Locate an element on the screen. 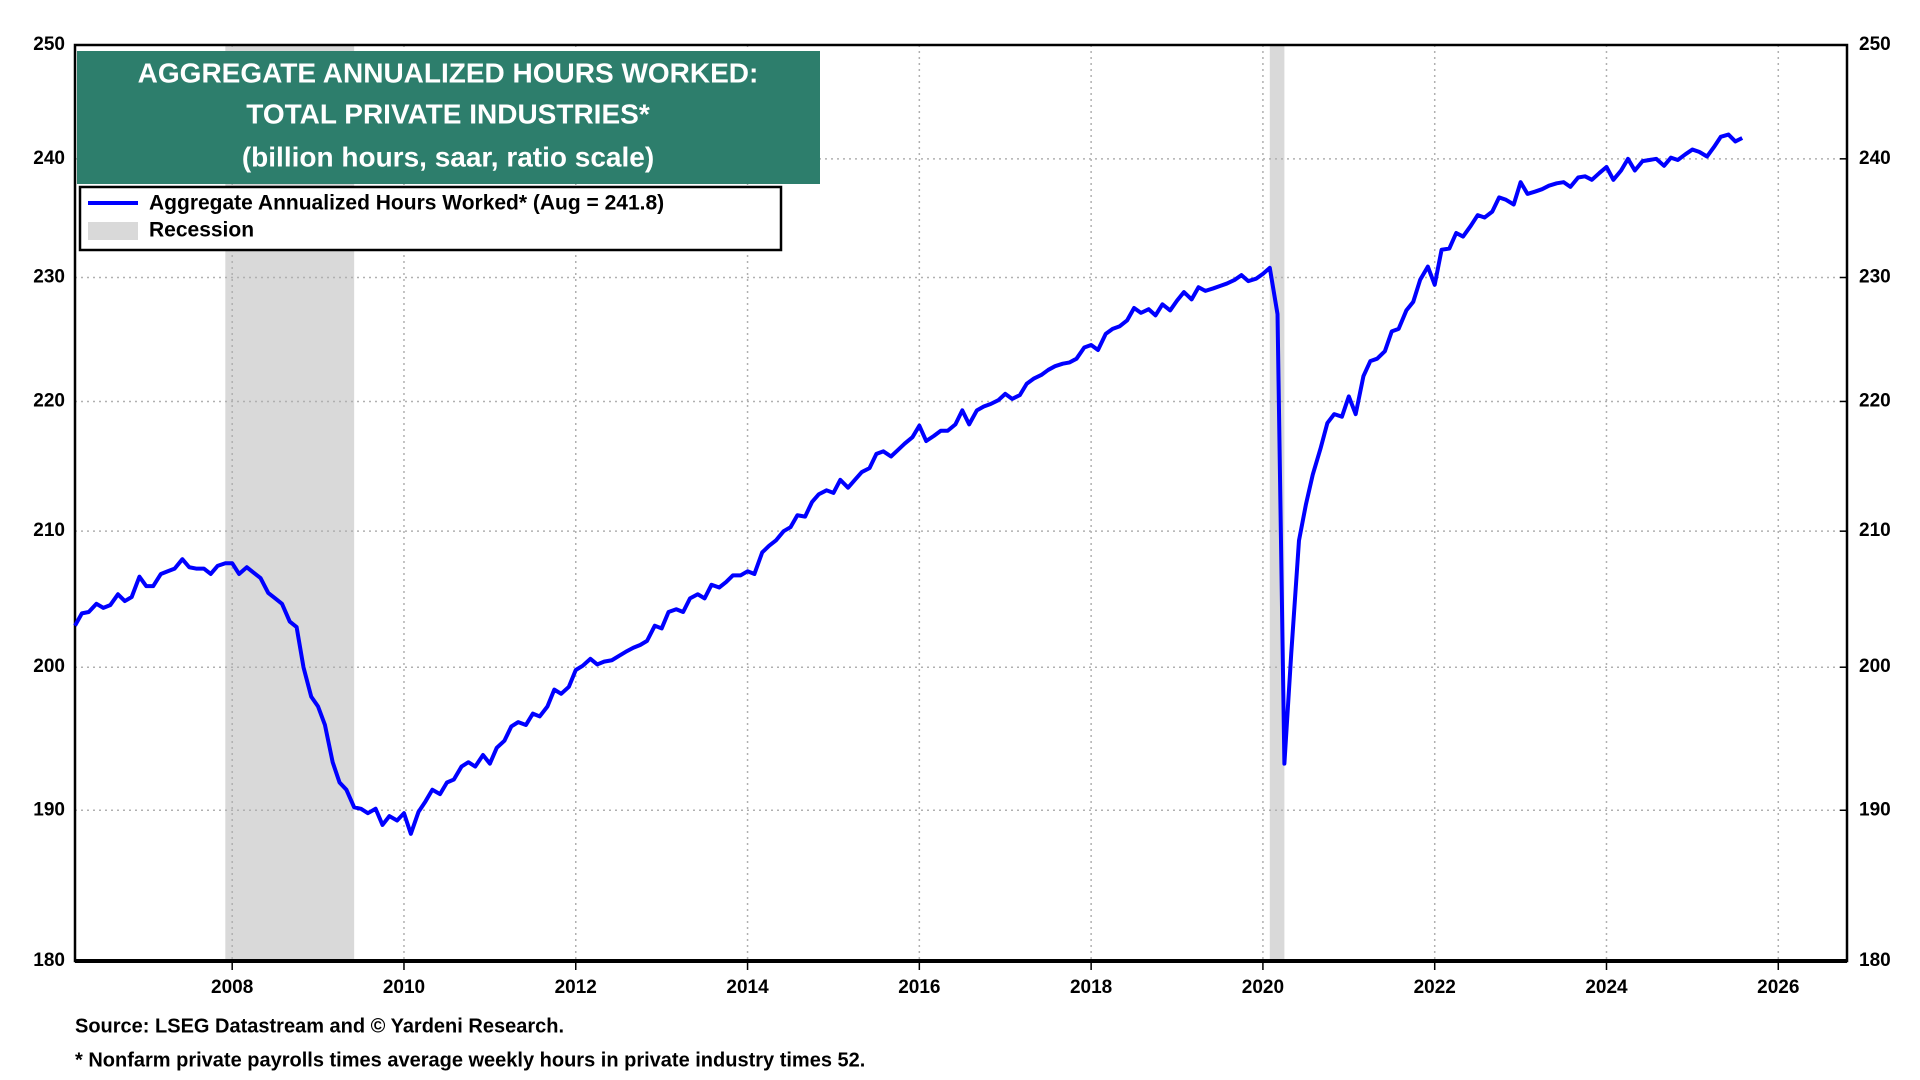 The height and width of the screenshot is (1080, 1920). y-tick-label: 250 is located at coordinates (49, 44).